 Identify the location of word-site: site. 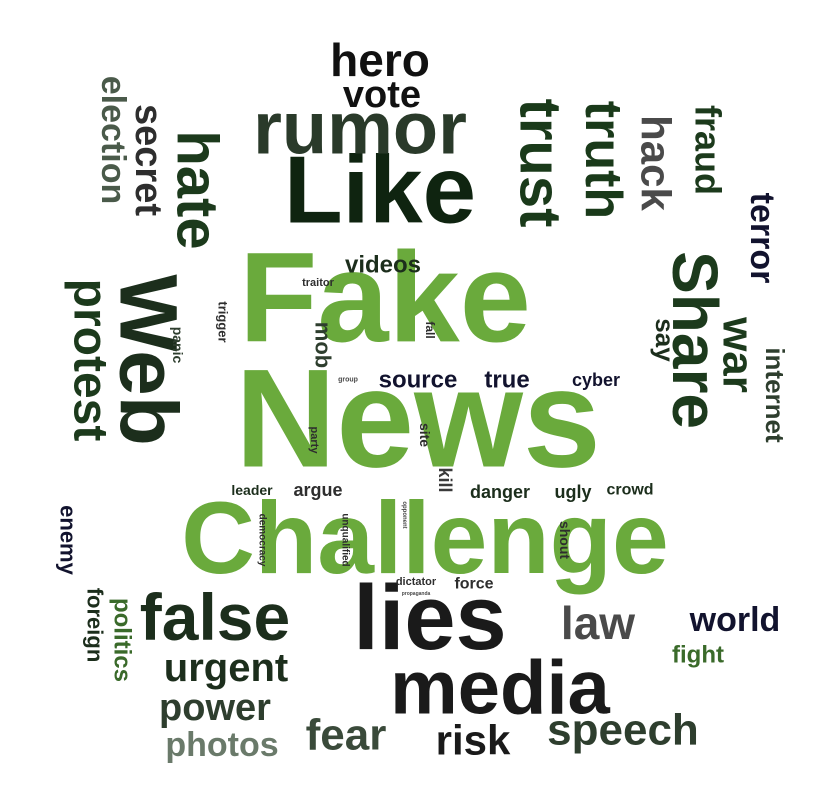
(425, 435).